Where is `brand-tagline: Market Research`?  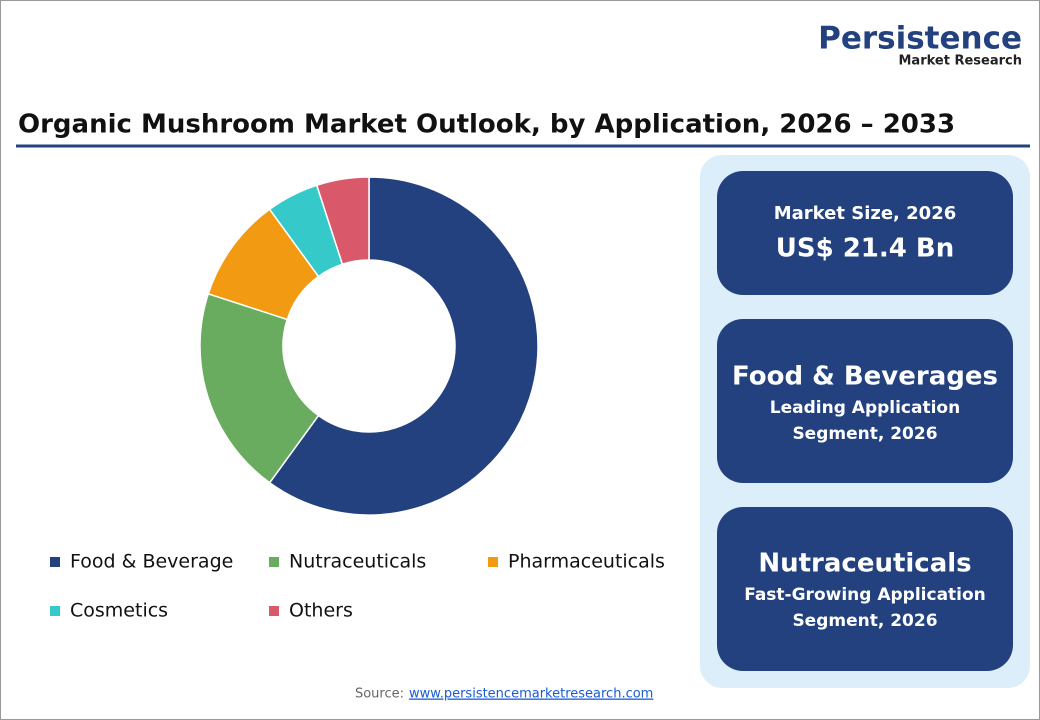 brand-tagline: Market Research is located at coordinates (961, 61).